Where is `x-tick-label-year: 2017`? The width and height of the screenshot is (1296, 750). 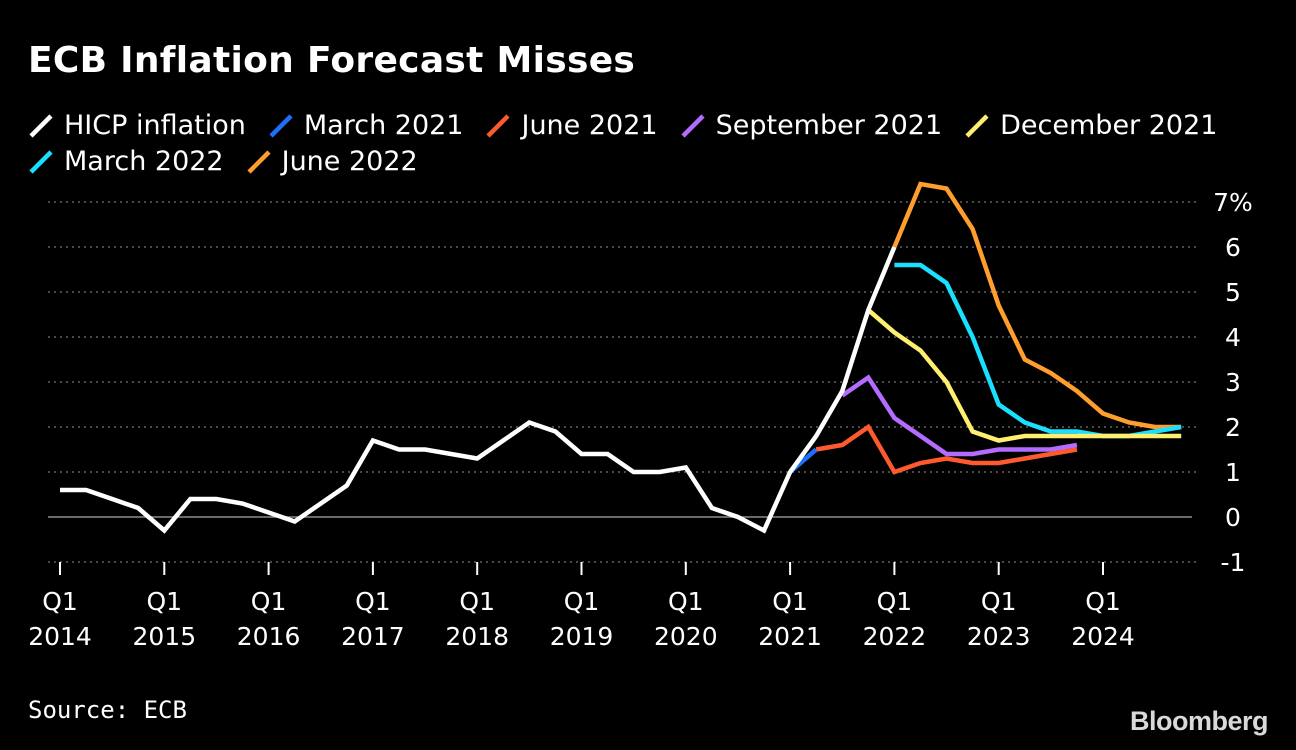
x-tick-label-year: 2017 is located at coordinates (373, 636).